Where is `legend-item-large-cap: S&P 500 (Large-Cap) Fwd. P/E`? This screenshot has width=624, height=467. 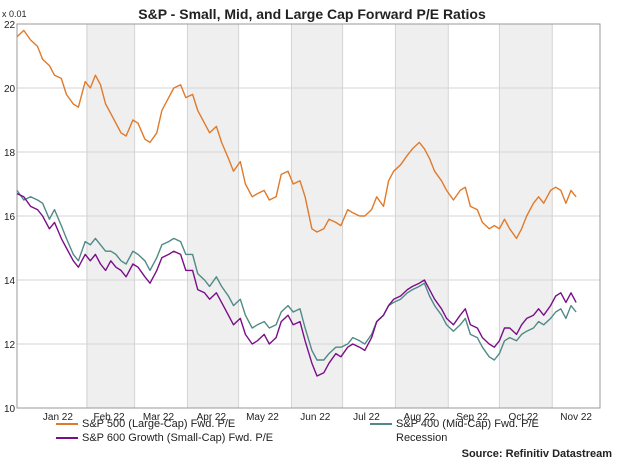
legend-item-large-cap: S&P 500 (Large-Cap) Fwd. P/E is located at coordinates (145, 424).